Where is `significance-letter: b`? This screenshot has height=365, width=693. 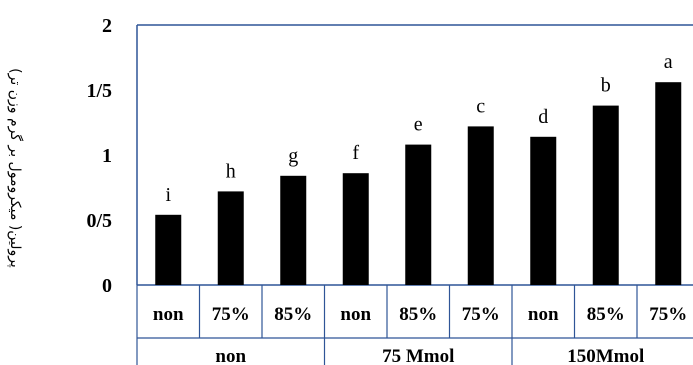
significance-letter: b is located at coordinates (606, 86).